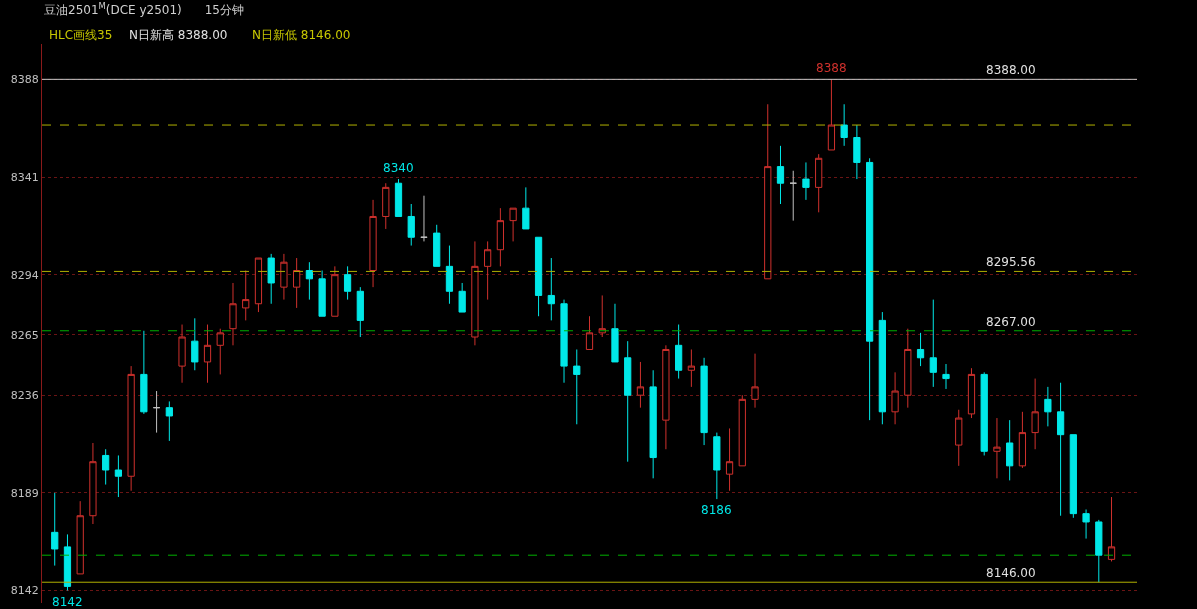  I want to click on ref-line-label: 8295.56, so click(1011, 262).